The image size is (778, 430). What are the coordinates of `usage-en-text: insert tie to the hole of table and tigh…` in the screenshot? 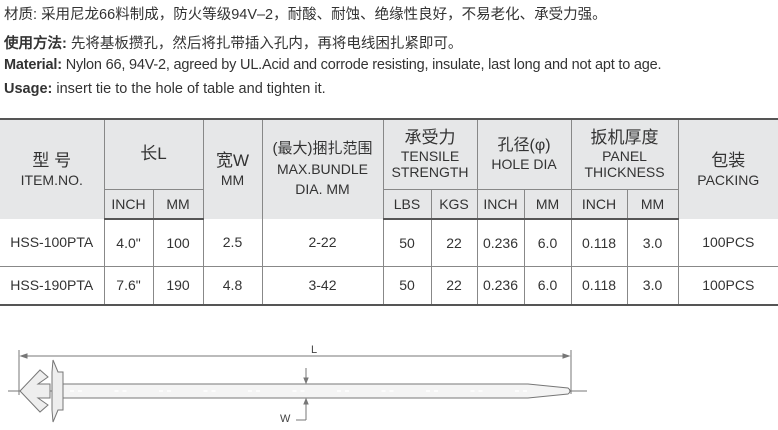 It's located at (191, 89).